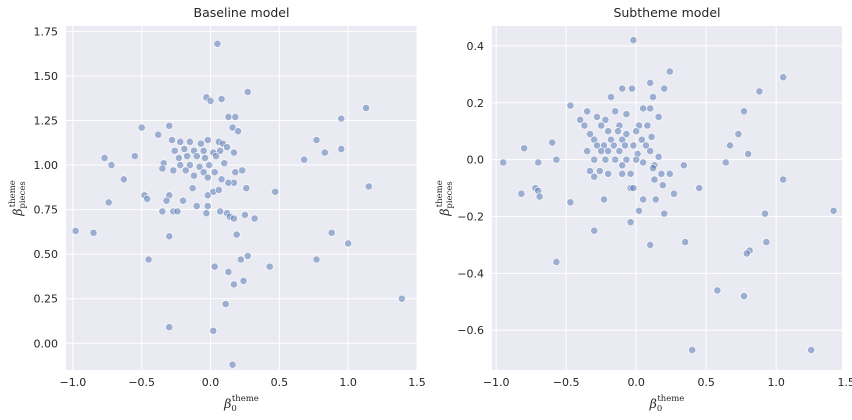 The height and width of the screenshot is (420, 852). I want to click on chart-title: Subtheme model, so click(666, 12).